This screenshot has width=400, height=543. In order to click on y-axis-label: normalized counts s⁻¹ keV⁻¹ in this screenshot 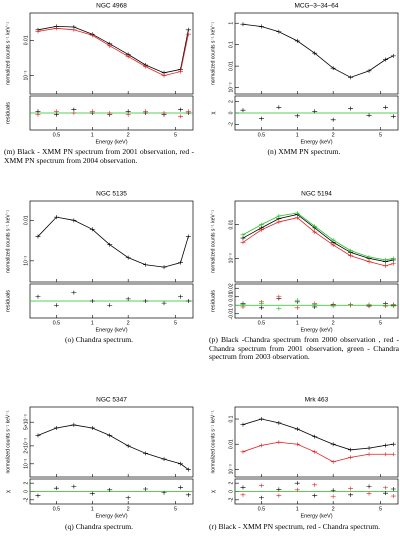, I will do `click(213, 441)`.